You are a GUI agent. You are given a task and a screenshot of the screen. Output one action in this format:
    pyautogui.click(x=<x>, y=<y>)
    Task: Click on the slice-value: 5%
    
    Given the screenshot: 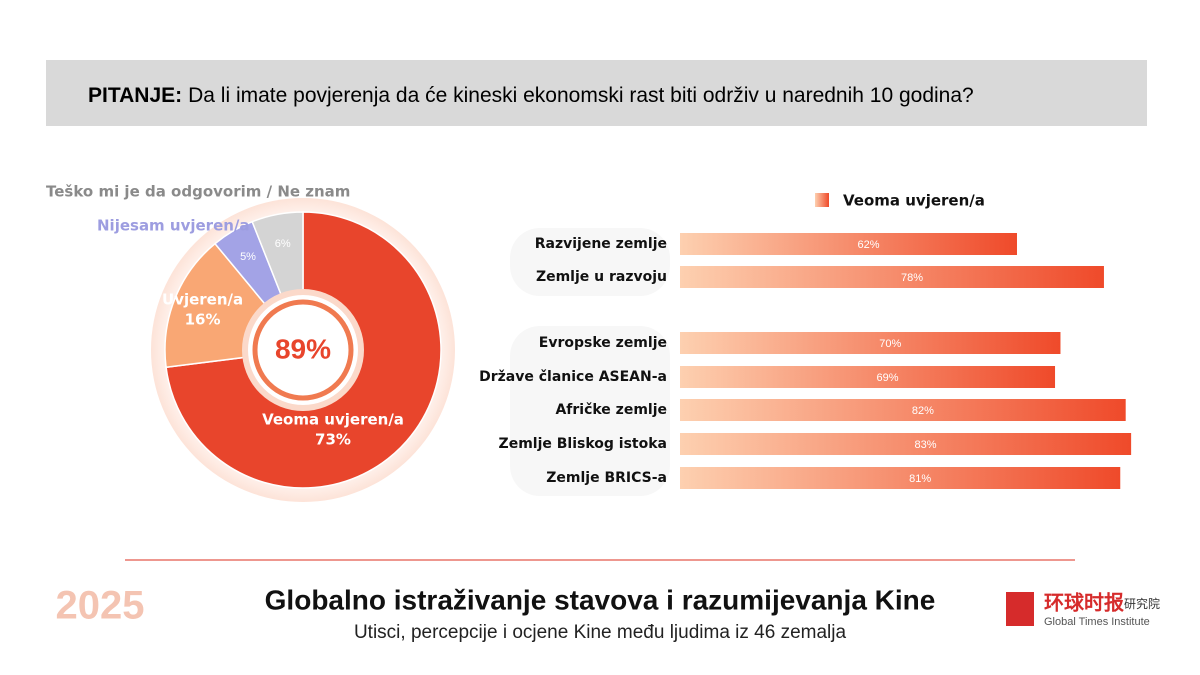 What is the action you would take?
    pyautogui.click(x=248, y=257)
    